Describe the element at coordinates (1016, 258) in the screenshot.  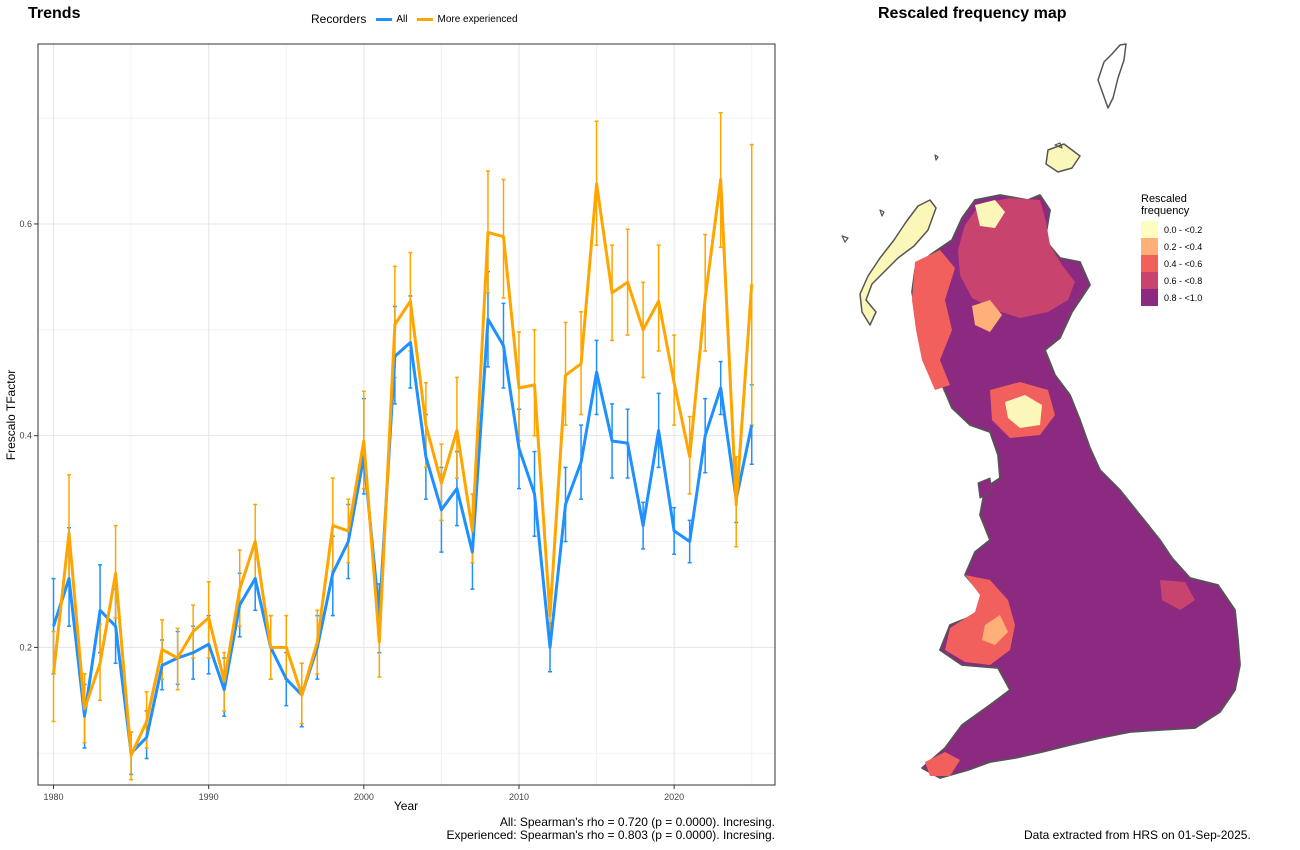
I see `map-region-highlands` at that location.